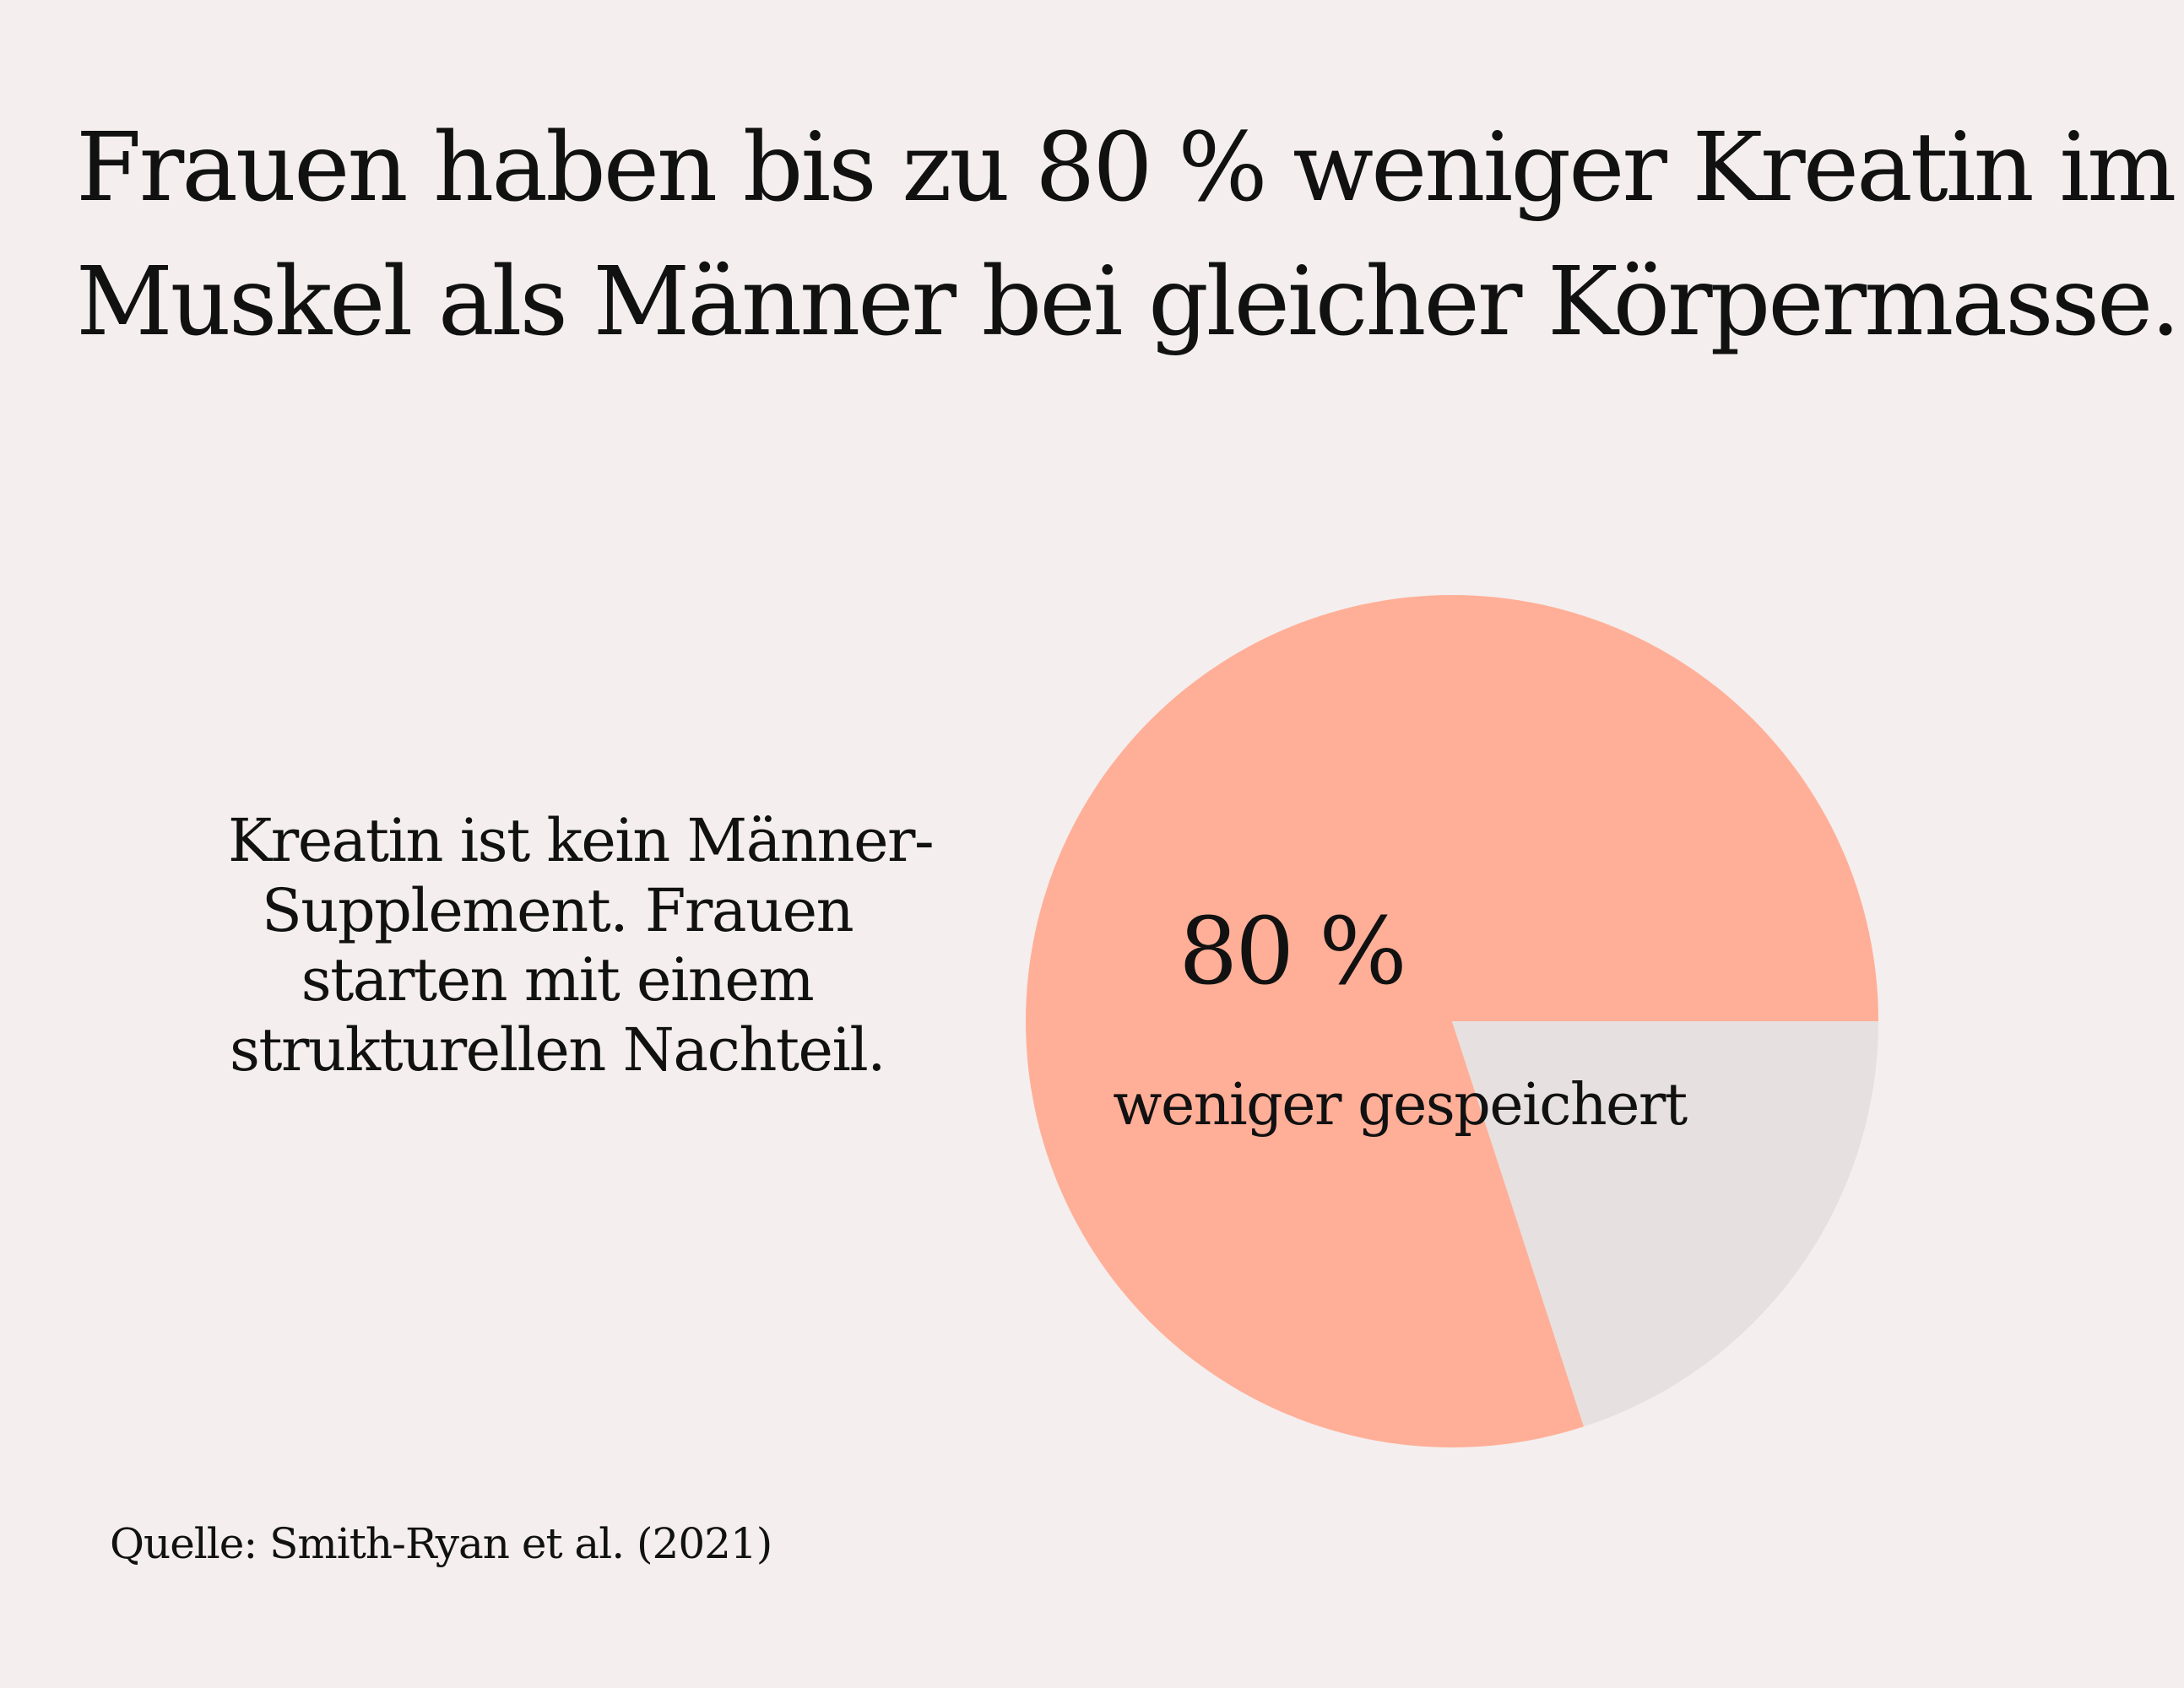 This screenshot has width=2184, height=1688. Describe the element at coordinates (1291, 951) in the screenshot. I see `pie-value-label: 80 %` at that location.